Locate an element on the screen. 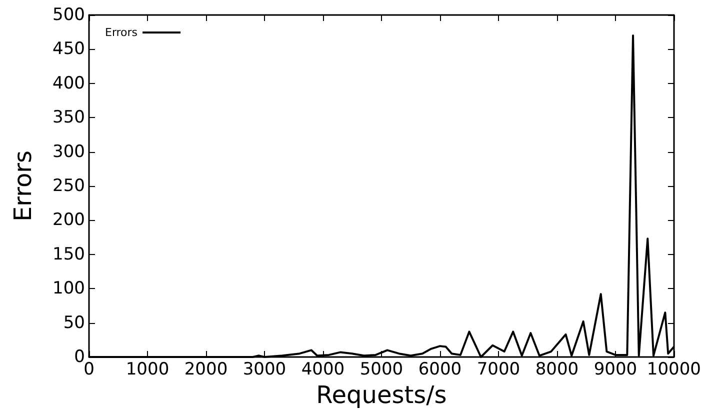 The width and height of the screenshot is (704, 419). y-tick-label: 0 is located at coordinates (79, 357).